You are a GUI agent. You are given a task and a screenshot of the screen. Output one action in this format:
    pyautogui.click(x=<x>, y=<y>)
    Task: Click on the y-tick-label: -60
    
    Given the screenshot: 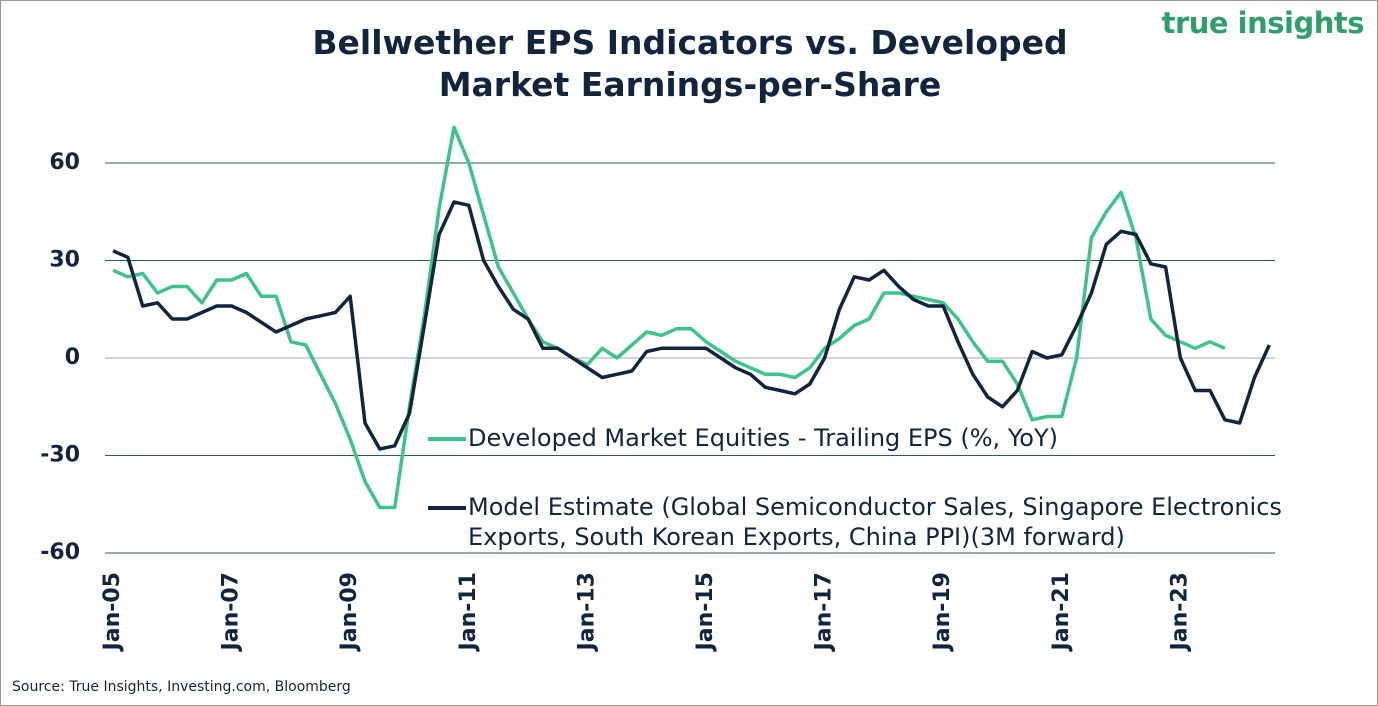 What is the action you would take?
    pyautogui.click(x=60, y=552)
    